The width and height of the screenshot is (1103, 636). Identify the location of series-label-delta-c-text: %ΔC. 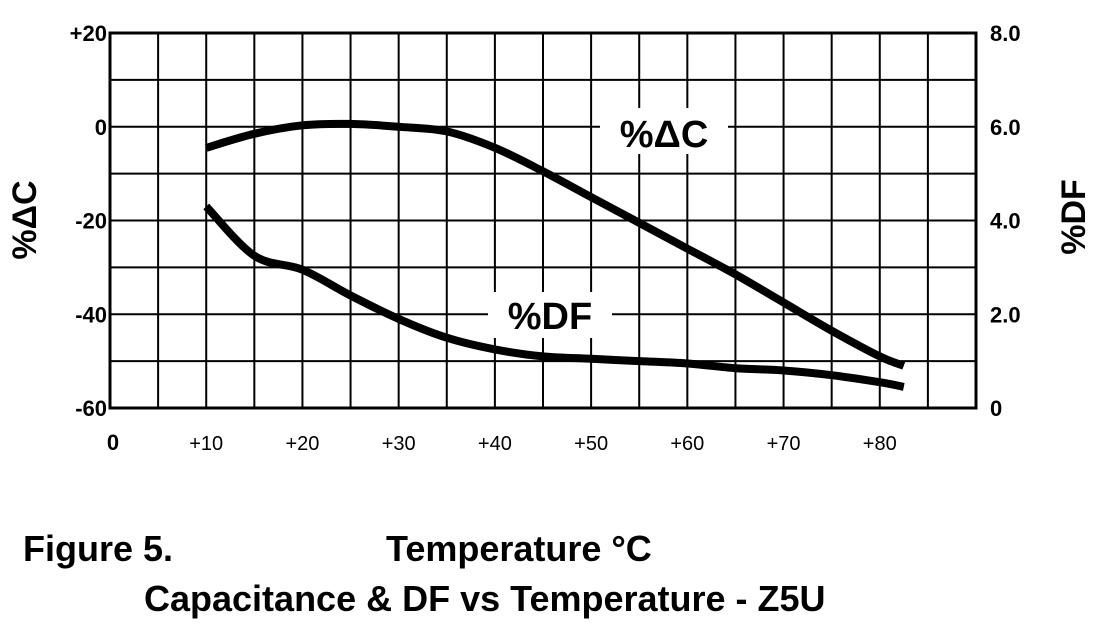
(664, 135).